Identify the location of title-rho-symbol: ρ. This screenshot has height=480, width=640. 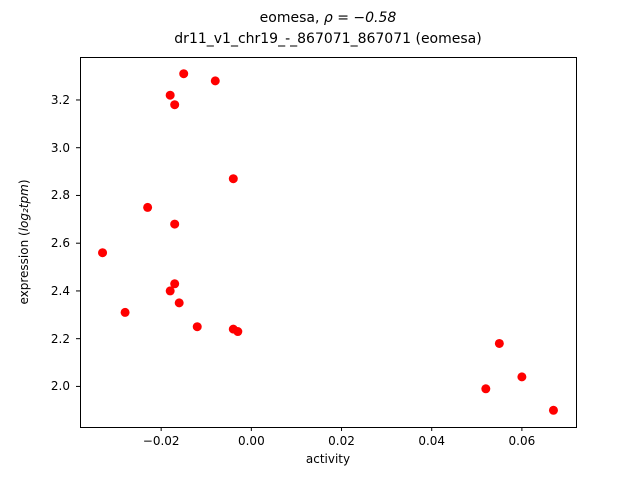
(328, 18).